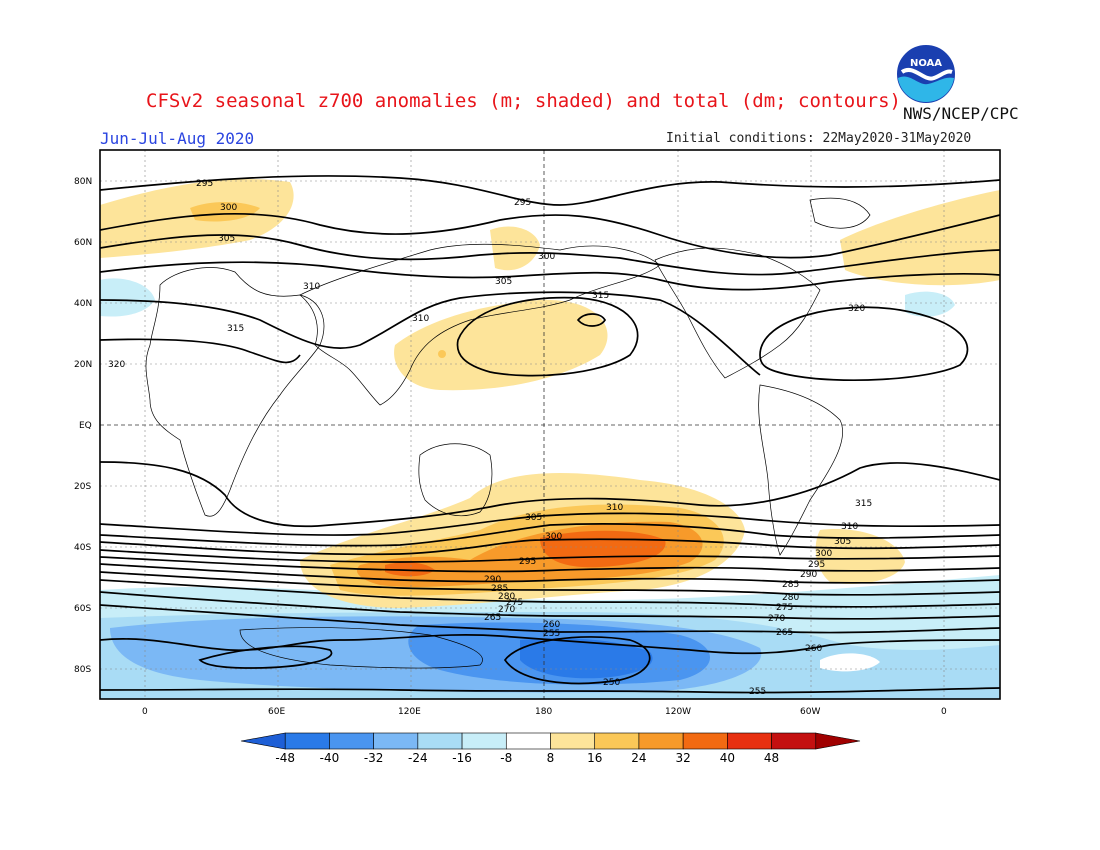 The width and height of the screenshot is (1100, 850). I want to click on lon-tick-180: 180, so click(543, 712).